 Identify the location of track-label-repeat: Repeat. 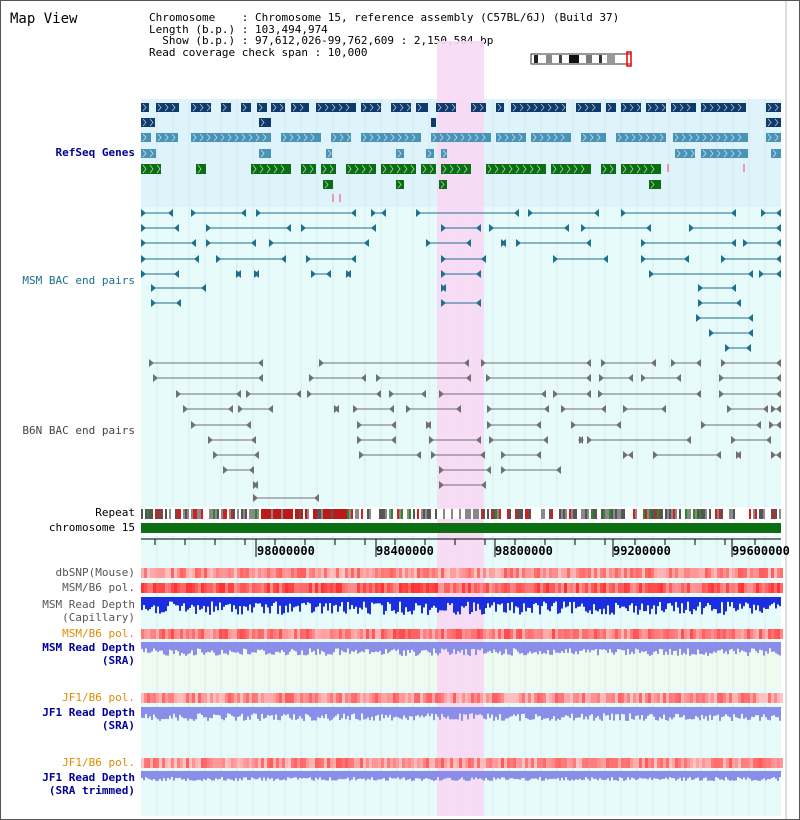
(115, 512).